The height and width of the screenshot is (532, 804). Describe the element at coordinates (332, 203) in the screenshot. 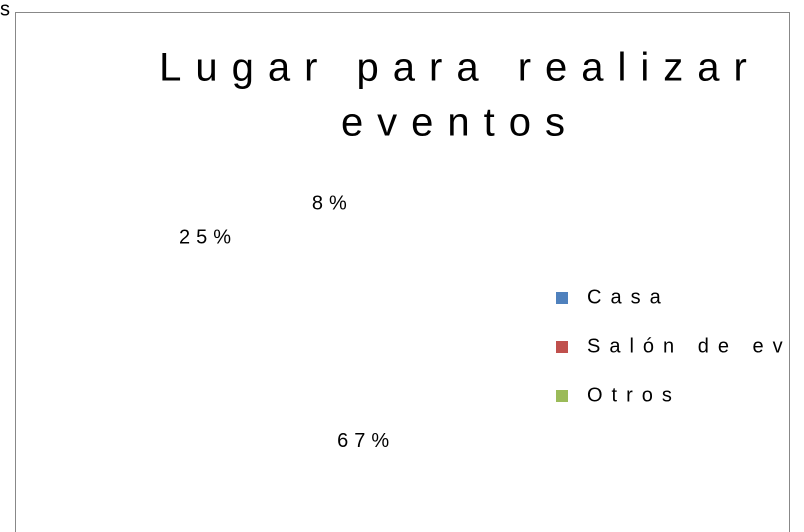

I see `data-label: 8%` at that location.